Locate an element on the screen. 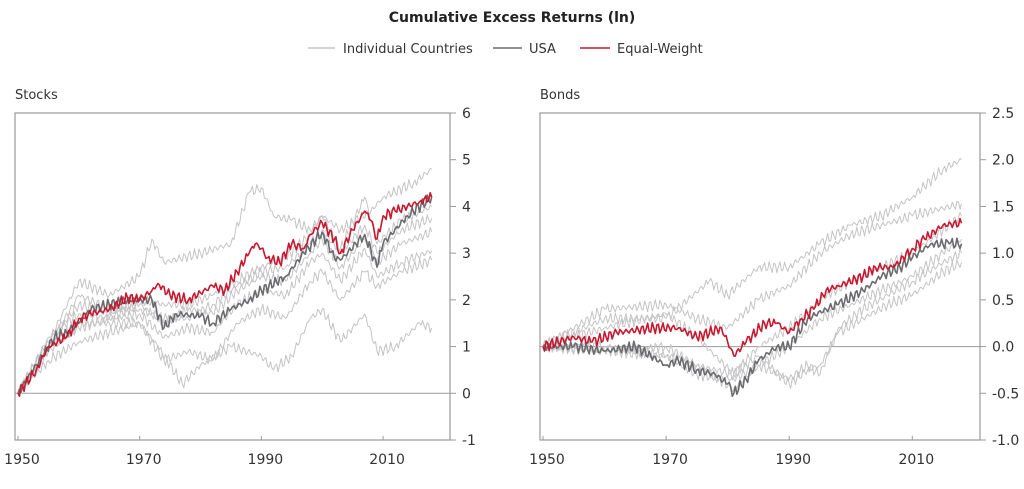  y-tick-label: 0.5 is located at coordinates (1003, 301).